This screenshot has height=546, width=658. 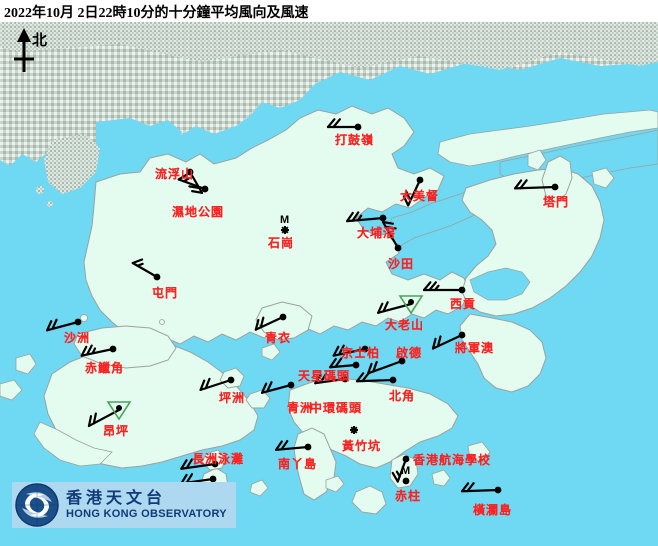 I want to click on ninepin-islet, so click(x=603, y=178).